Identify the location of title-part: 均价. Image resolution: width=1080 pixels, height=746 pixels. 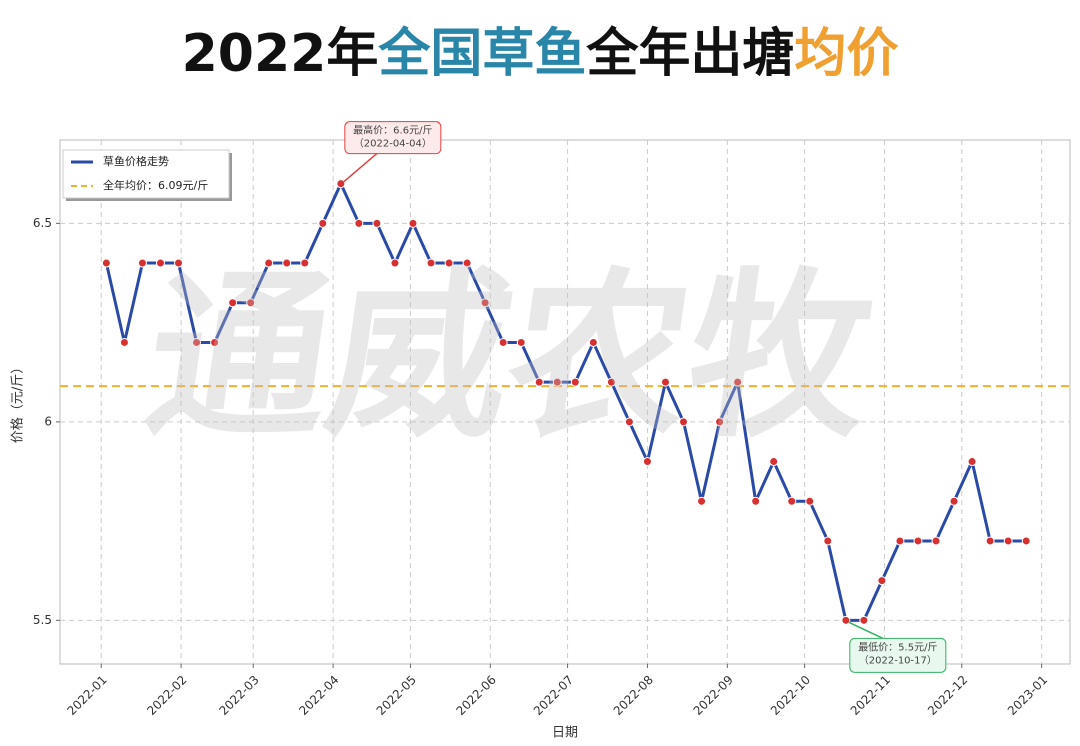
(846, 54).